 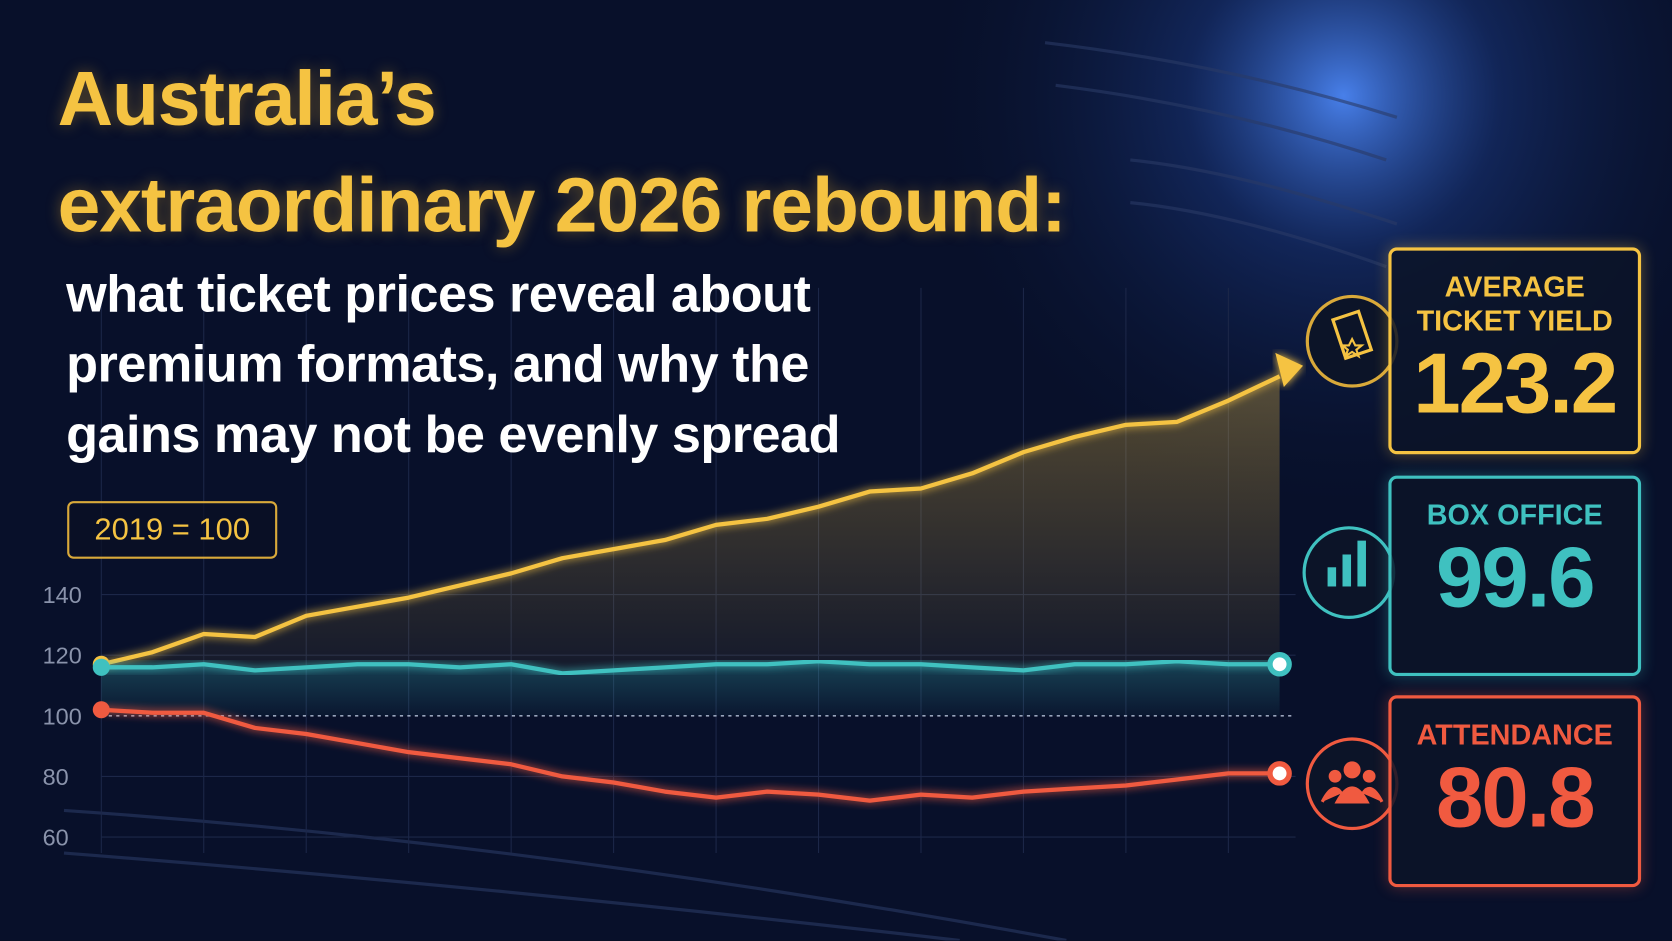 What do you see at coordinates (1514, 734) in the screenshot?
I see `legend-label: ATTENDANCE` at bounding box center [1514, 734].